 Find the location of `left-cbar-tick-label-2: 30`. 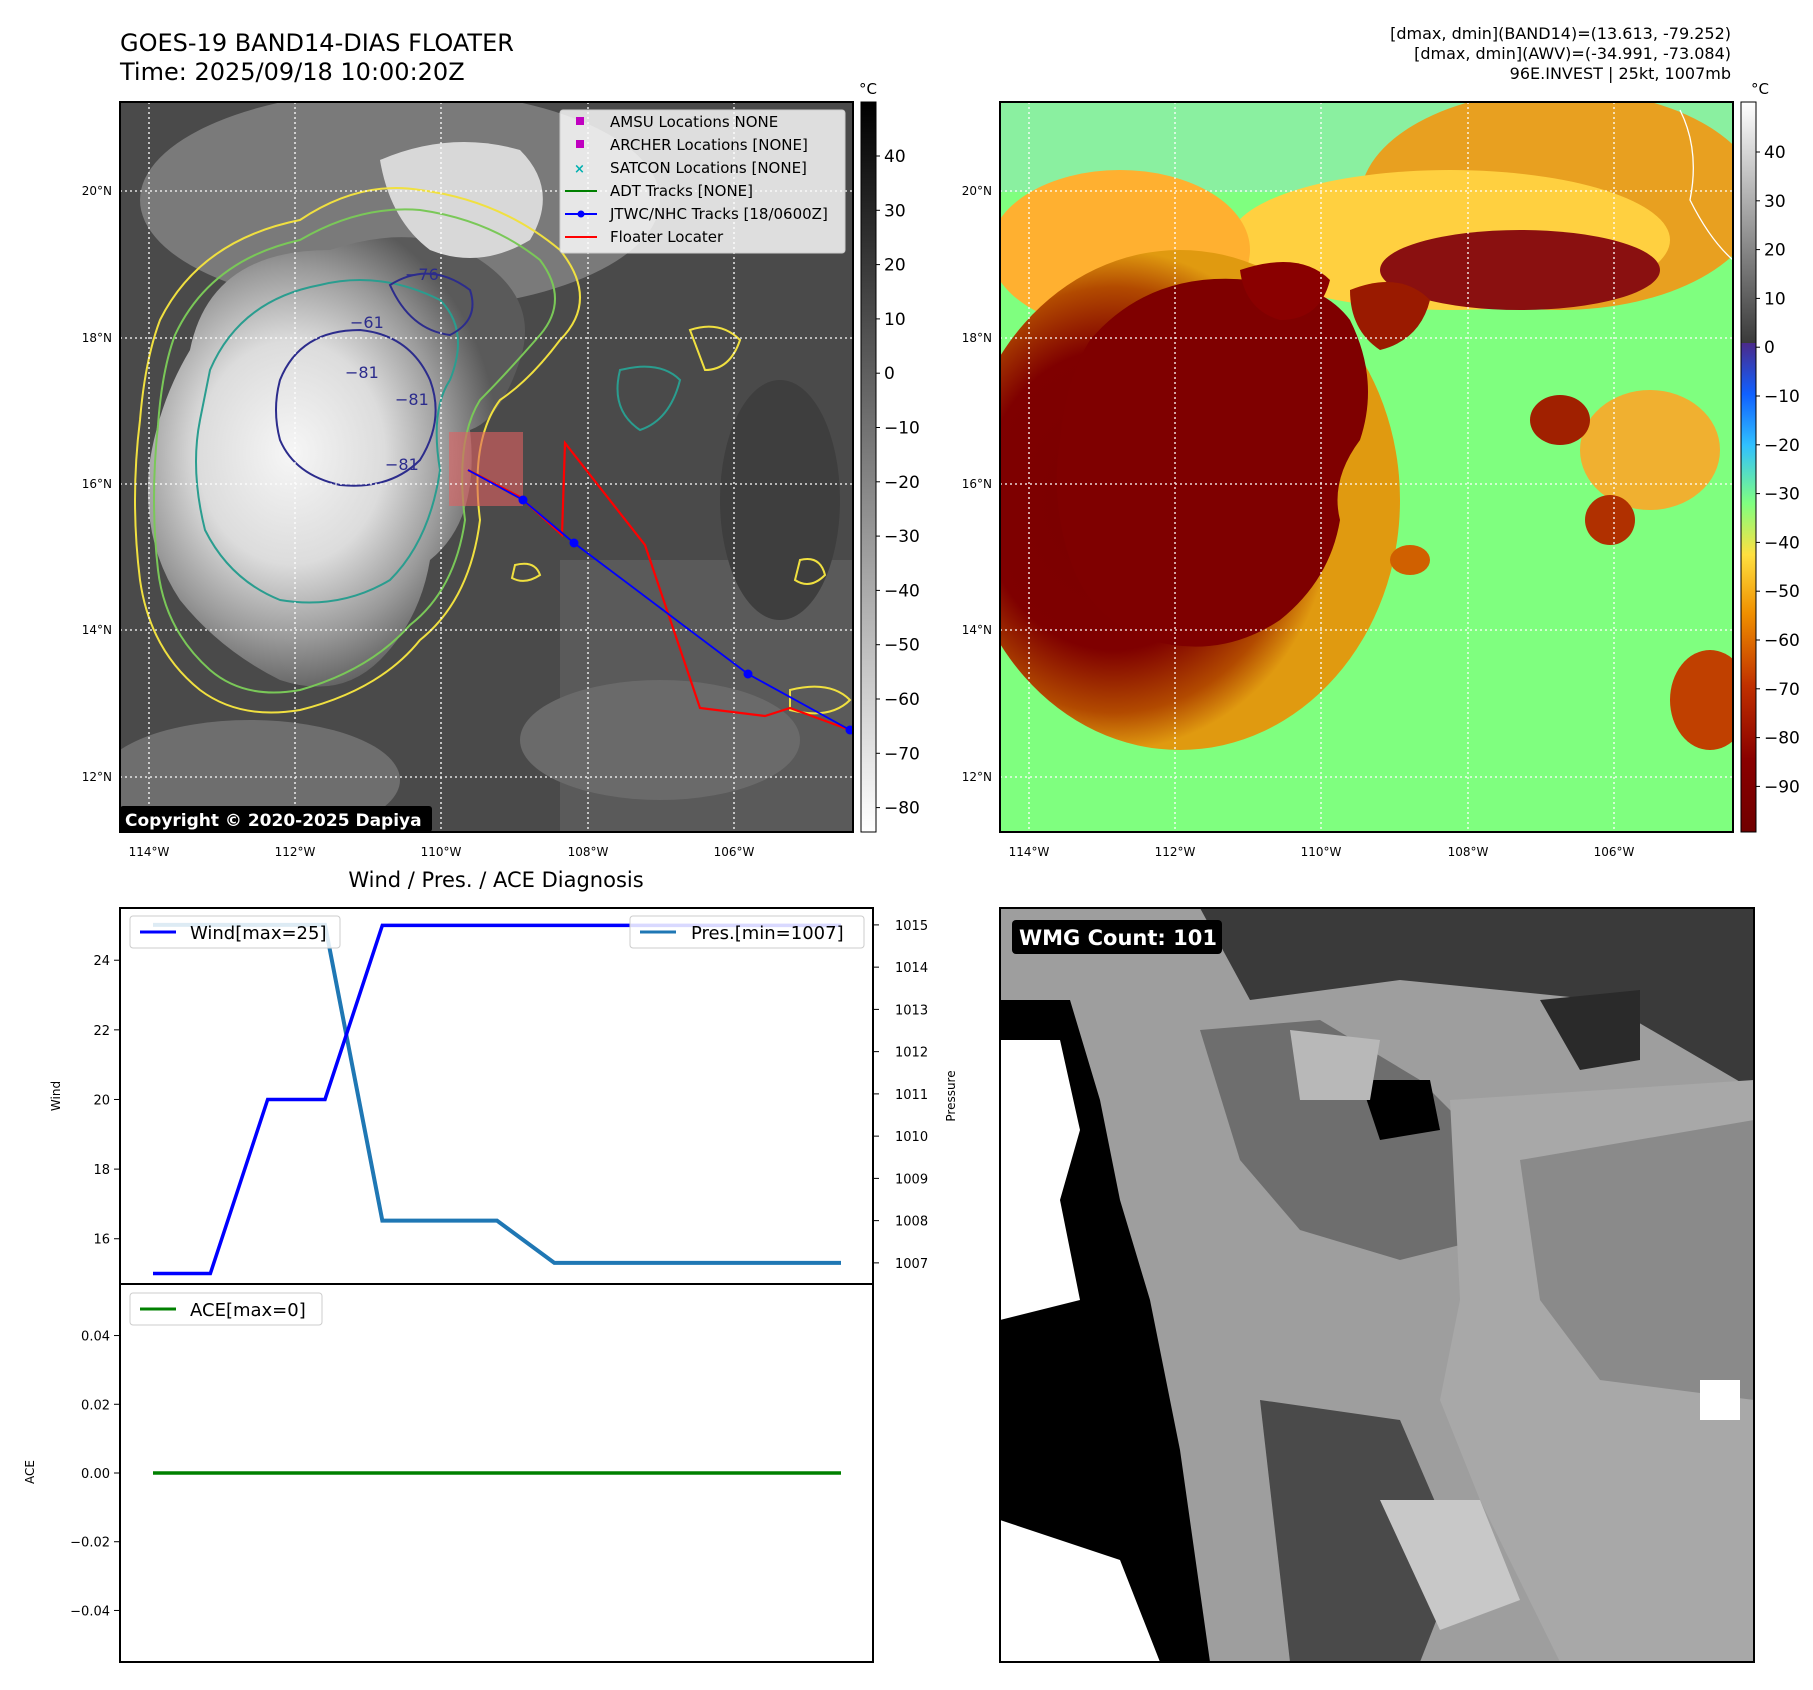

left-cbar-tick-label-2: 30 is located at coordinates (895, 211).